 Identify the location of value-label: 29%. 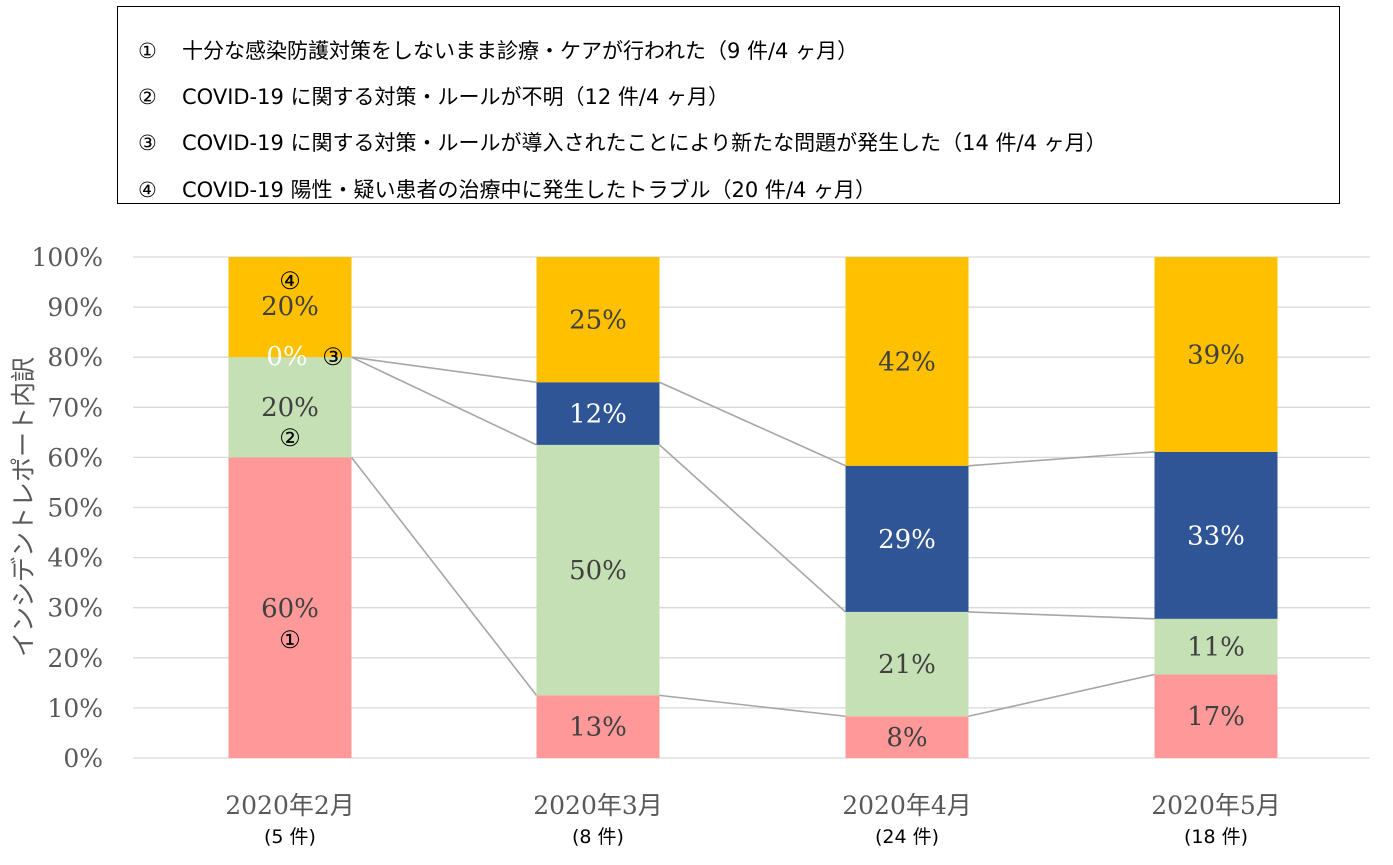
(907, 540).